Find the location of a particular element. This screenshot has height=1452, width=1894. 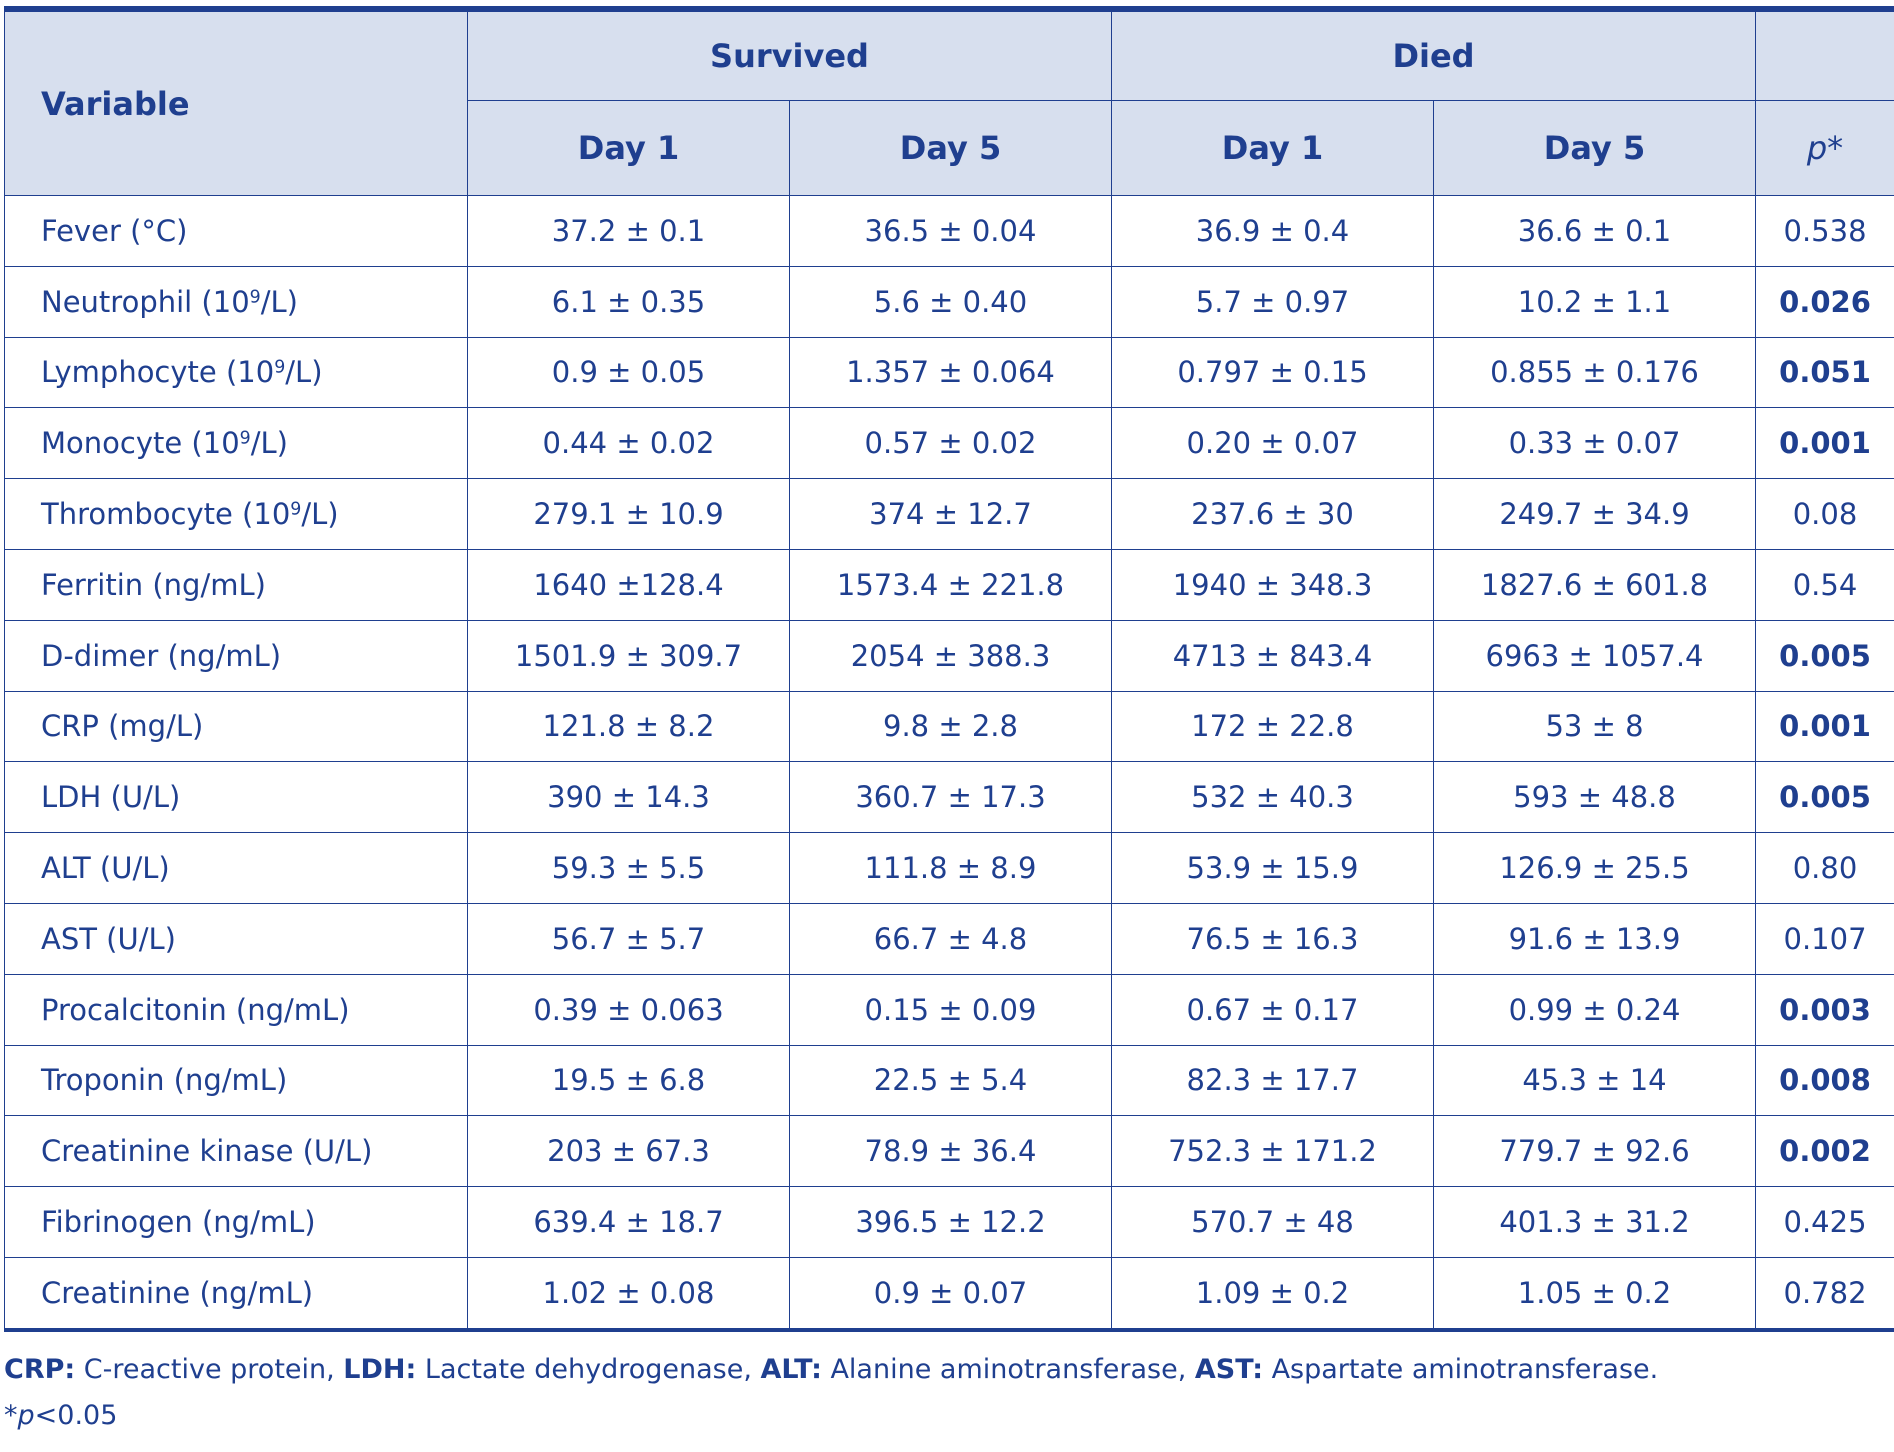

survived-day1-value: 0.9 ± 0.05 is located at coordinates (628, 372).